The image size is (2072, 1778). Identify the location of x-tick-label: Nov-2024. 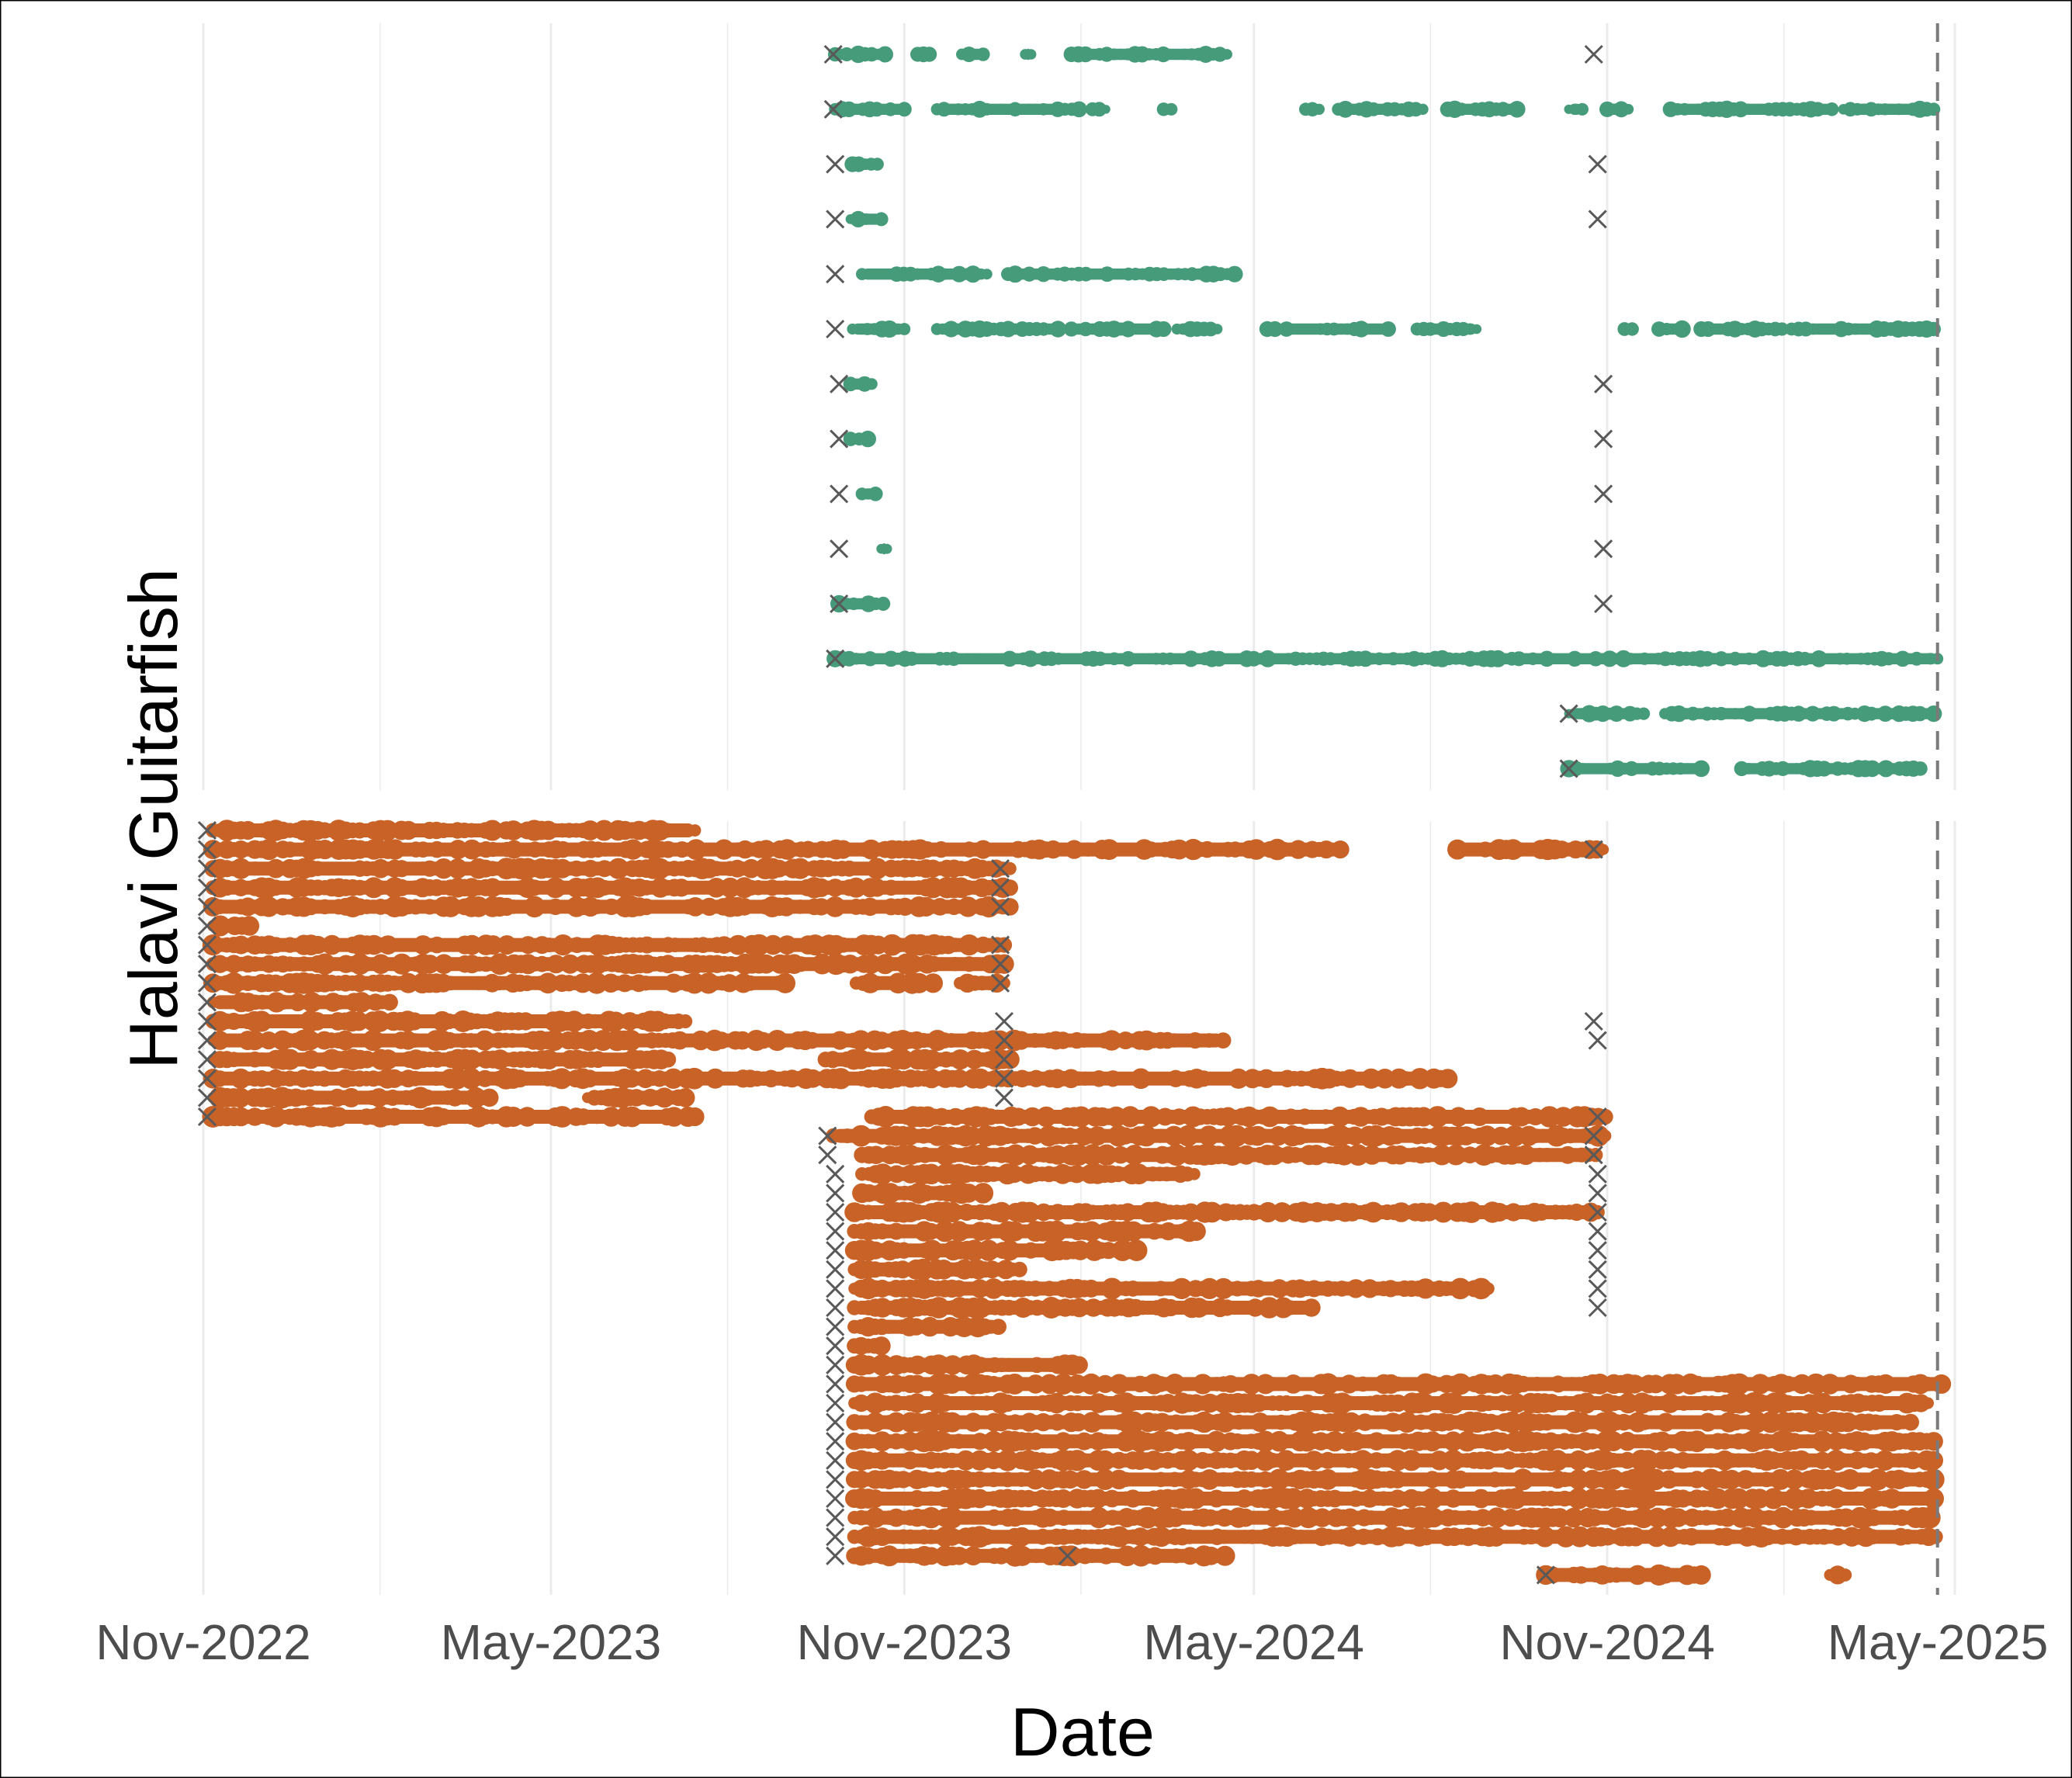
(1607, 1642).